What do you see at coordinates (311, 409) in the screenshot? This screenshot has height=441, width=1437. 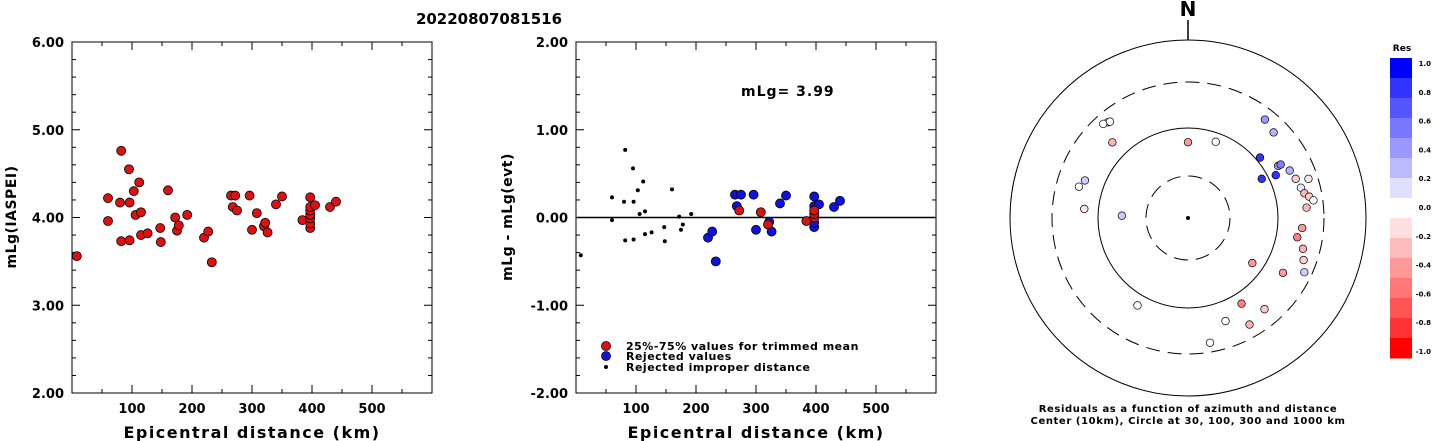 I see `x-tick-label: 400` at bounding box center [311, 409].